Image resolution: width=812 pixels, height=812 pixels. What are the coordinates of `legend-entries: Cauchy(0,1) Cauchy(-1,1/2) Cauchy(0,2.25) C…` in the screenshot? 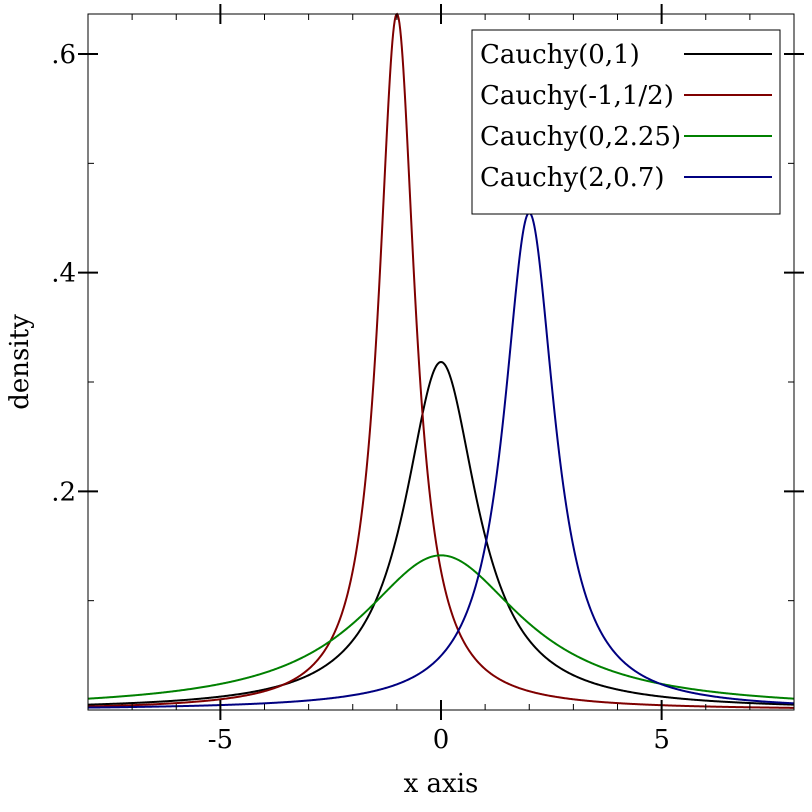 It's located at (626, 116).